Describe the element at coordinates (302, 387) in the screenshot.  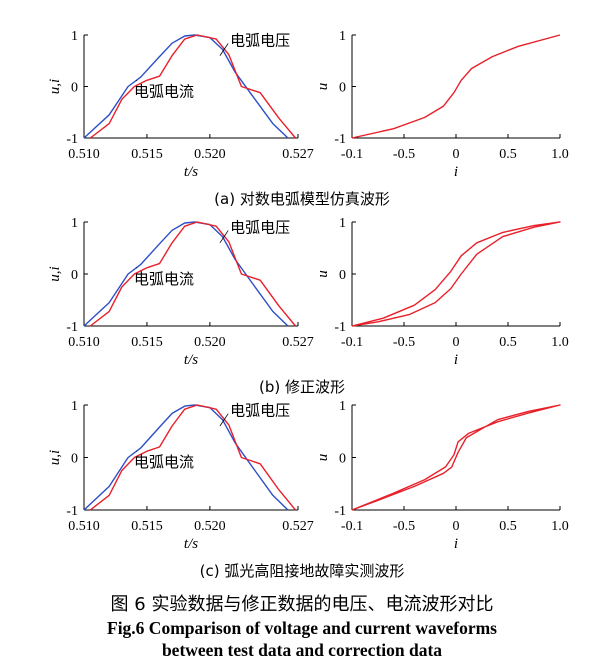
I see `subplot-caption: (b) 修正波形` at that location.